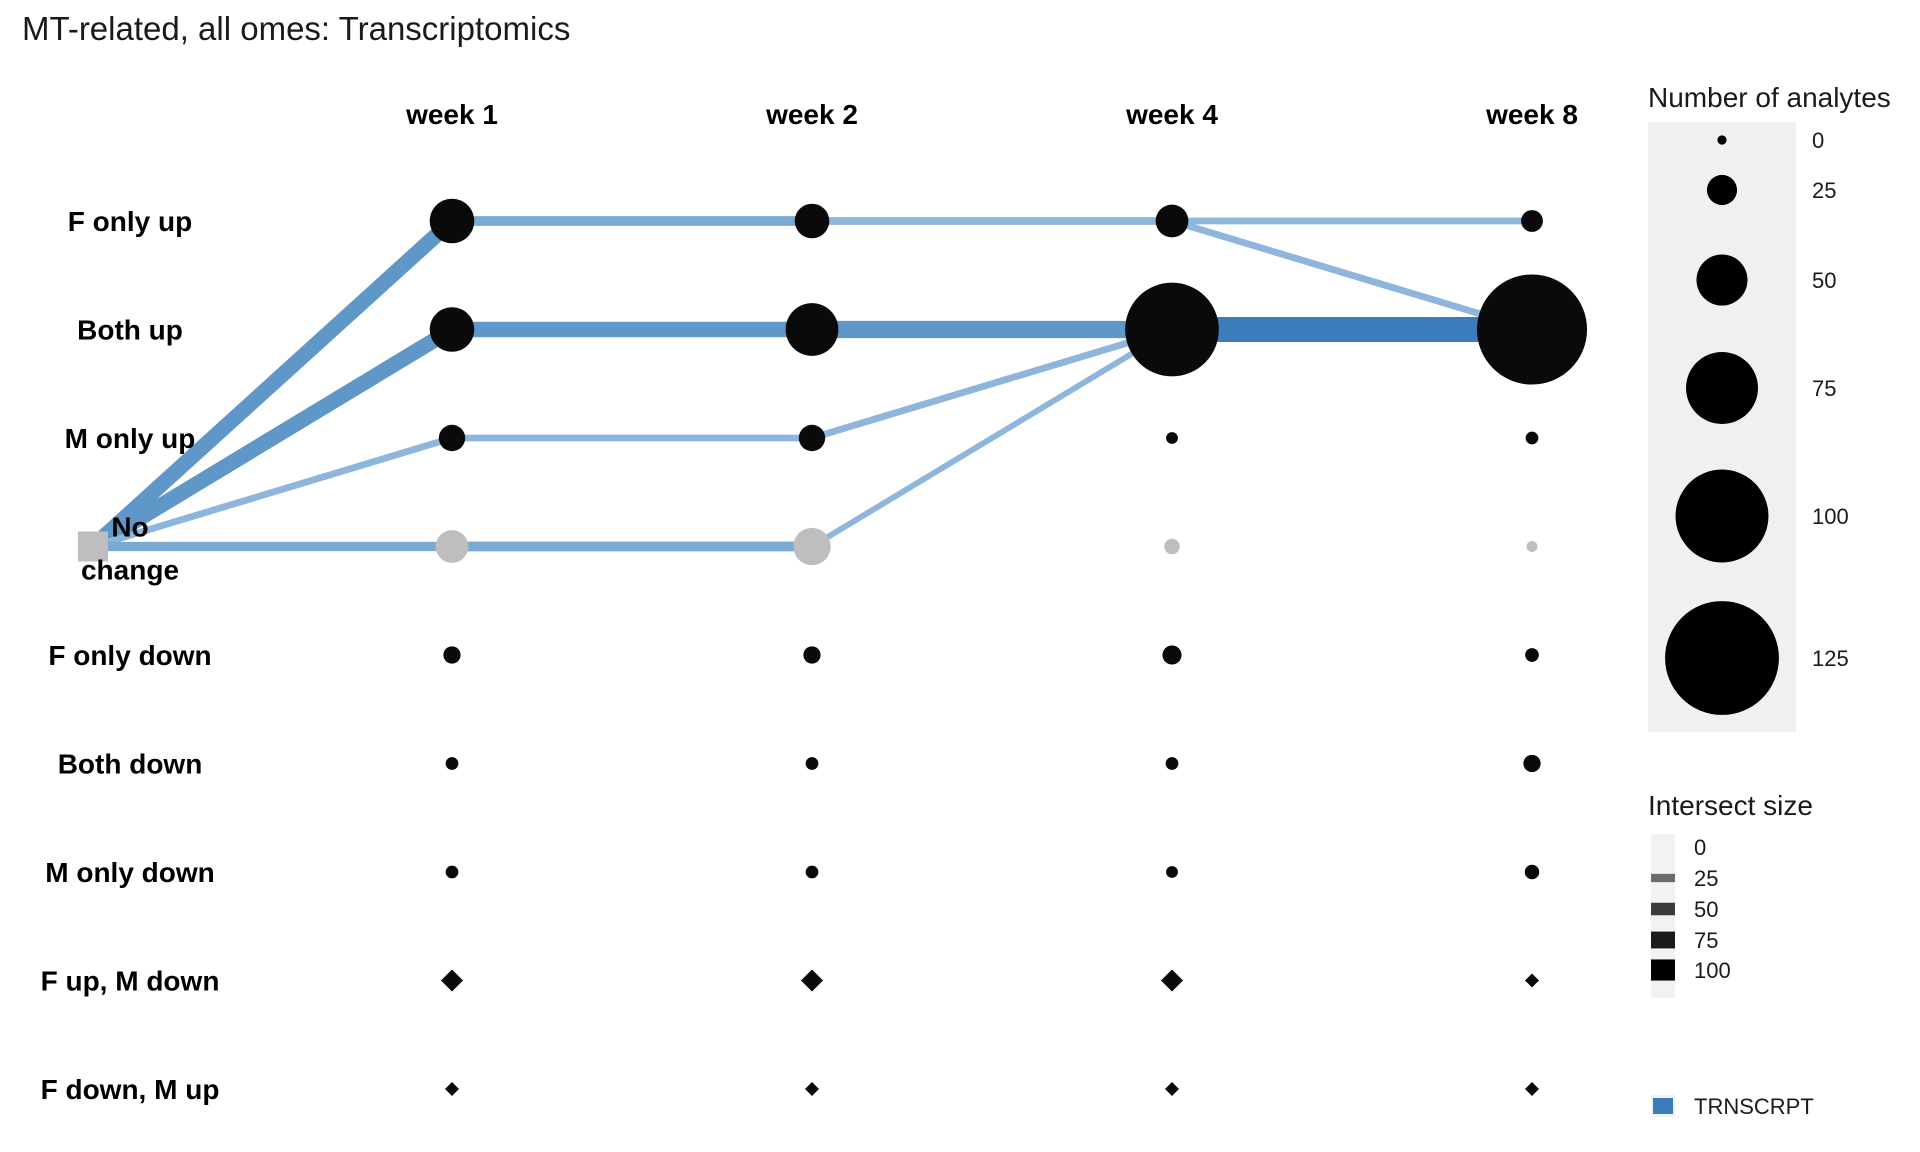 The image size is (1920, 1152). Describe the element at coordinates (1531, 114) in the screenshot. I see `column-label-week-8: week 8` at that location.